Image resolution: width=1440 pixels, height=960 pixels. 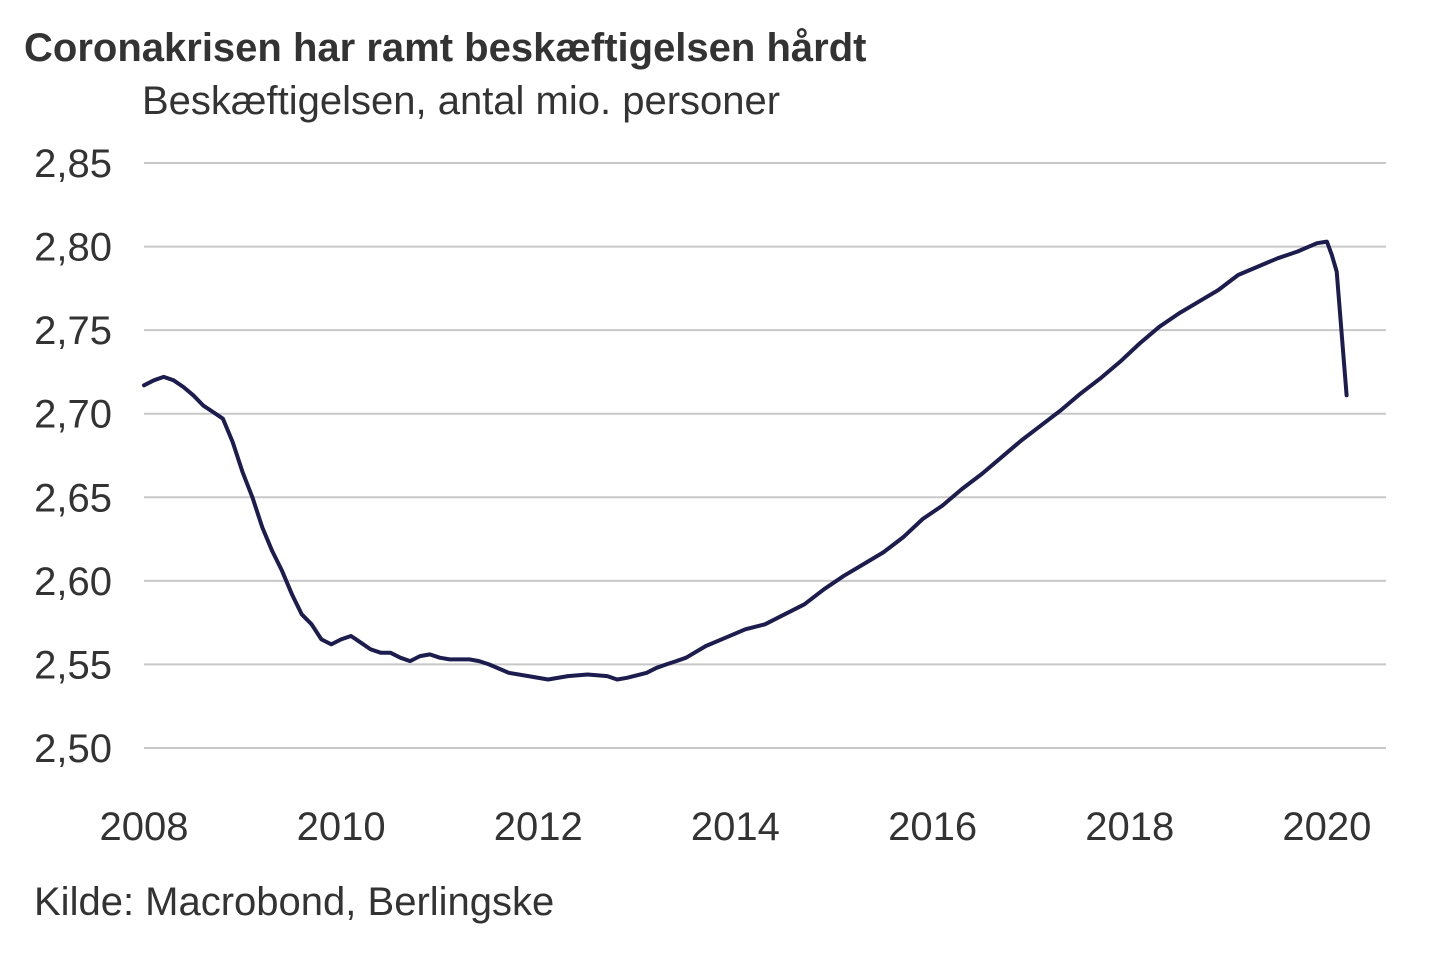 I want to click on x-tick-label: 2016, so click(x=932, y=827).